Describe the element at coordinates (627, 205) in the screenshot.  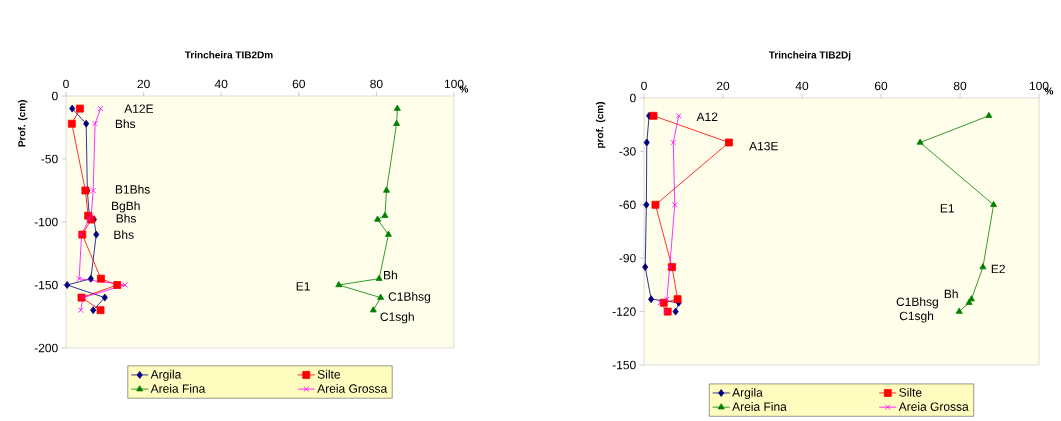
I see `y-tick-label: -60` at that location.